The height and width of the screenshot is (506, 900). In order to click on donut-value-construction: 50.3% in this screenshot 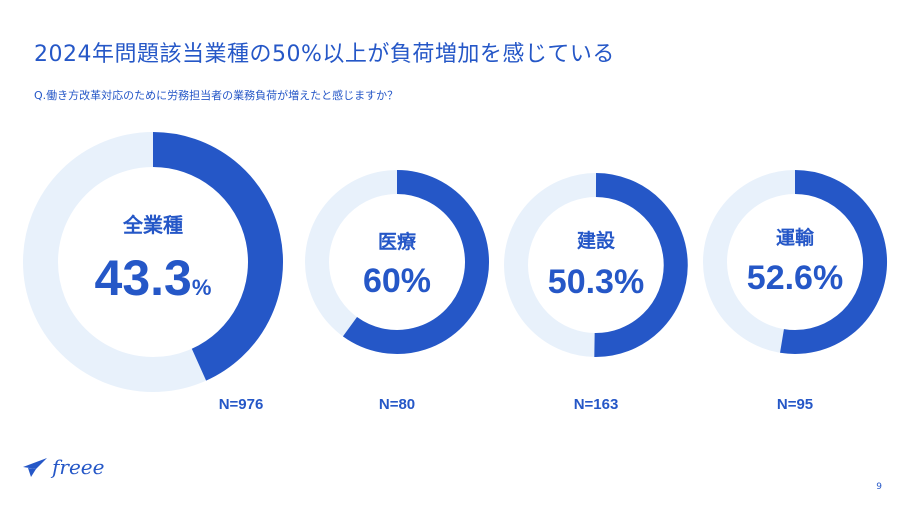, I will do `click(596, 282)`.